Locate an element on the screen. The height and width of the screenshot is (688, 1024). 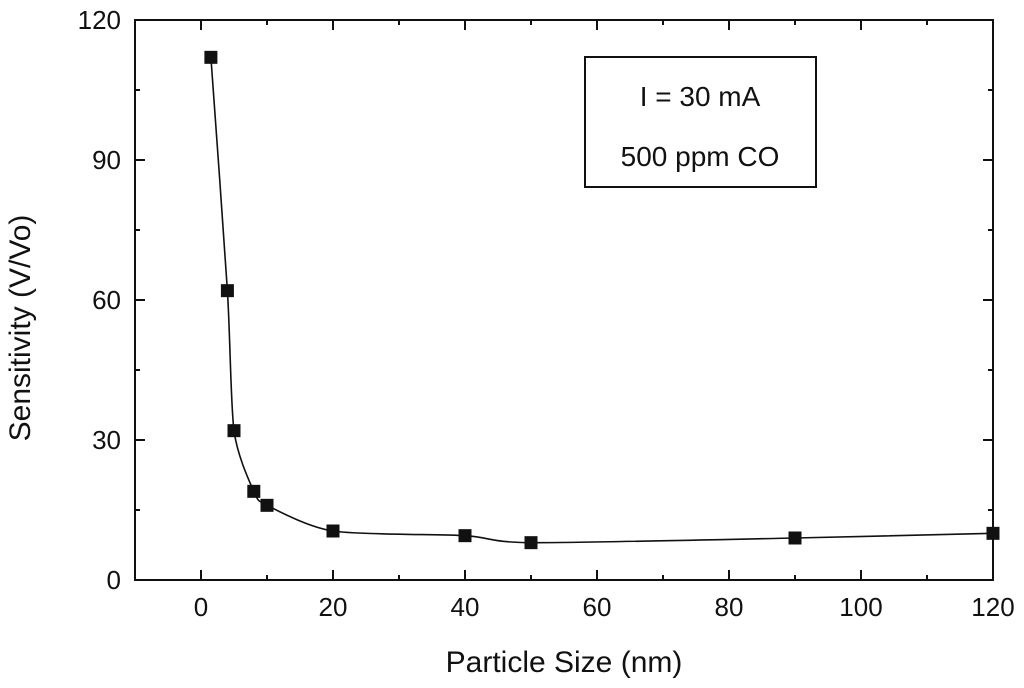
x-tick-label: 20 is located at coordinates (333, 607).